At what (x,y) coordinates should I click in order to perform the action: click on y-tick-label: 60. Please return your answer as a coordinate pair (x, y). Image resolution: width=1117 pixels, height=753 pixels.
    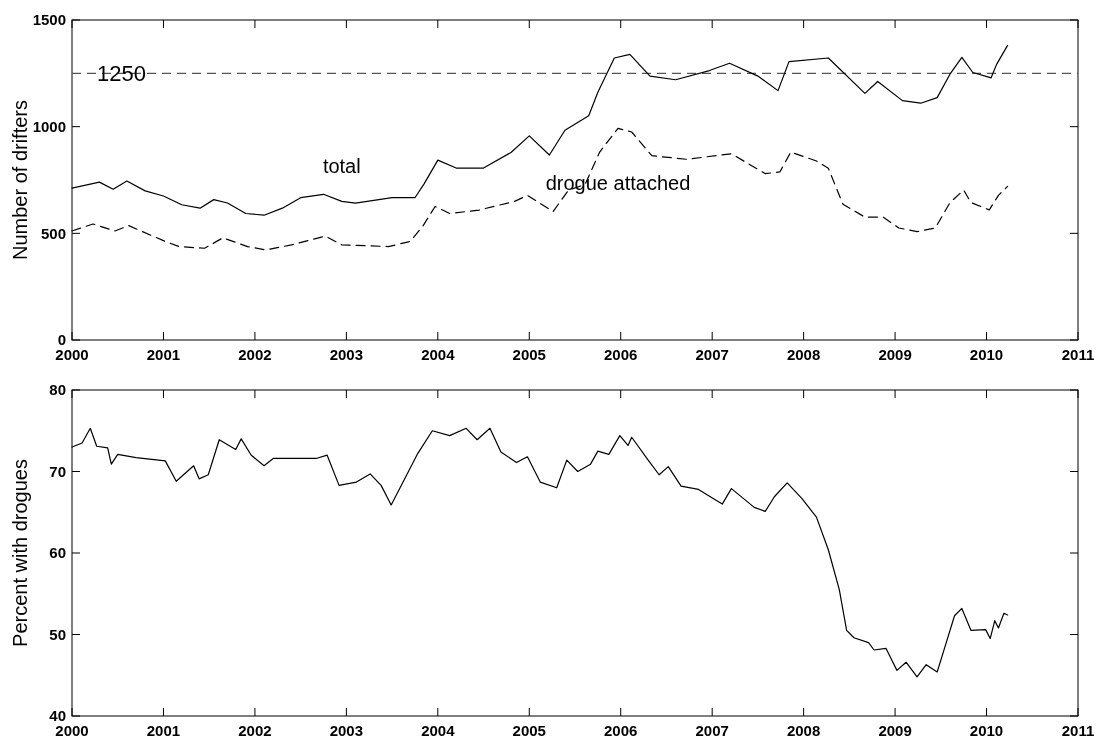
    Looking at the image, I should click on (57, 553).